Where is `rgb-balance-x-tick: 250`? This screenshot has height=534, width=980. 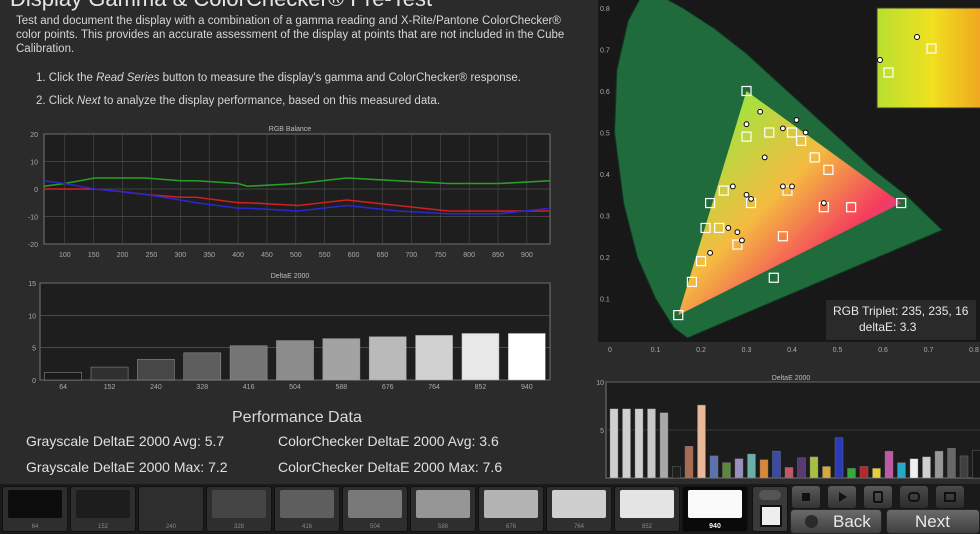 rgb-balance-x-tick: 250 is located at coordinates (152, 255).